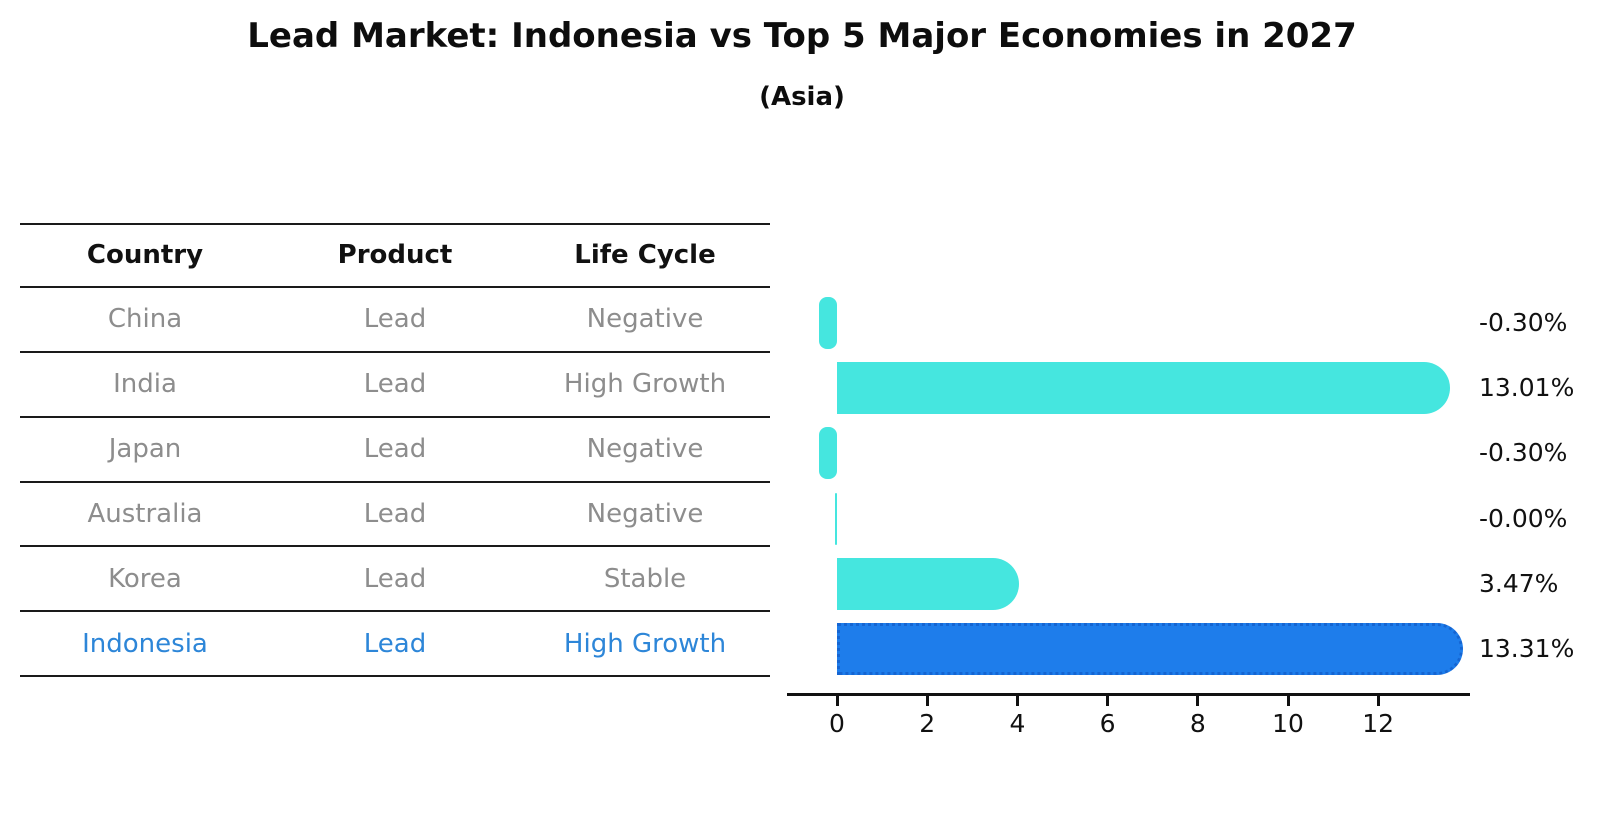  What do you see at coordinates (1128, 694) in the screenshot?
I see `x-axis-line` at bounding box center [1128, 694].